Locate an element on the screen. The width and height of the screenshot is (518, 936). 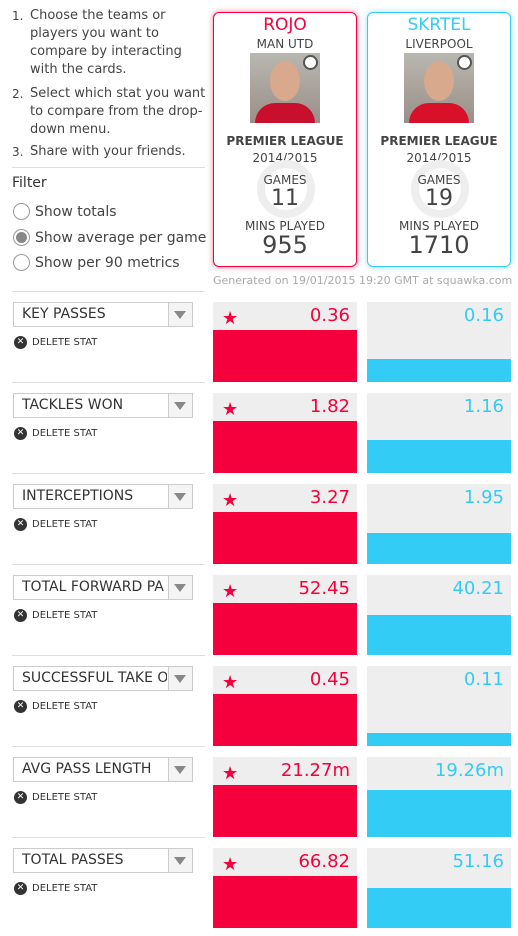
stat-panel: 0.11 is located at coordinates (439, 706).